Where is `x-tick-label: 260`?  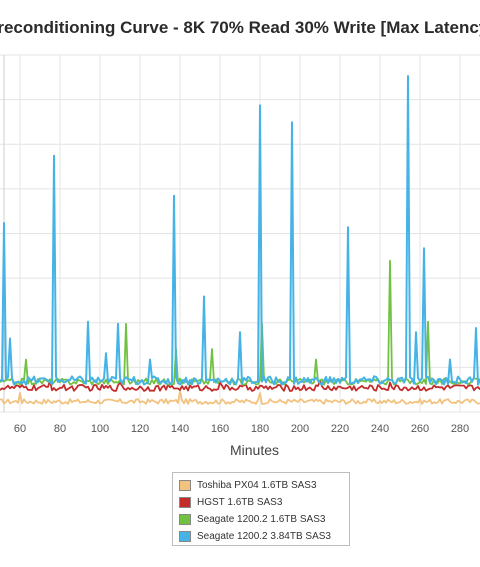 x-tick-label: 260 is located at coordinates (420, 429).